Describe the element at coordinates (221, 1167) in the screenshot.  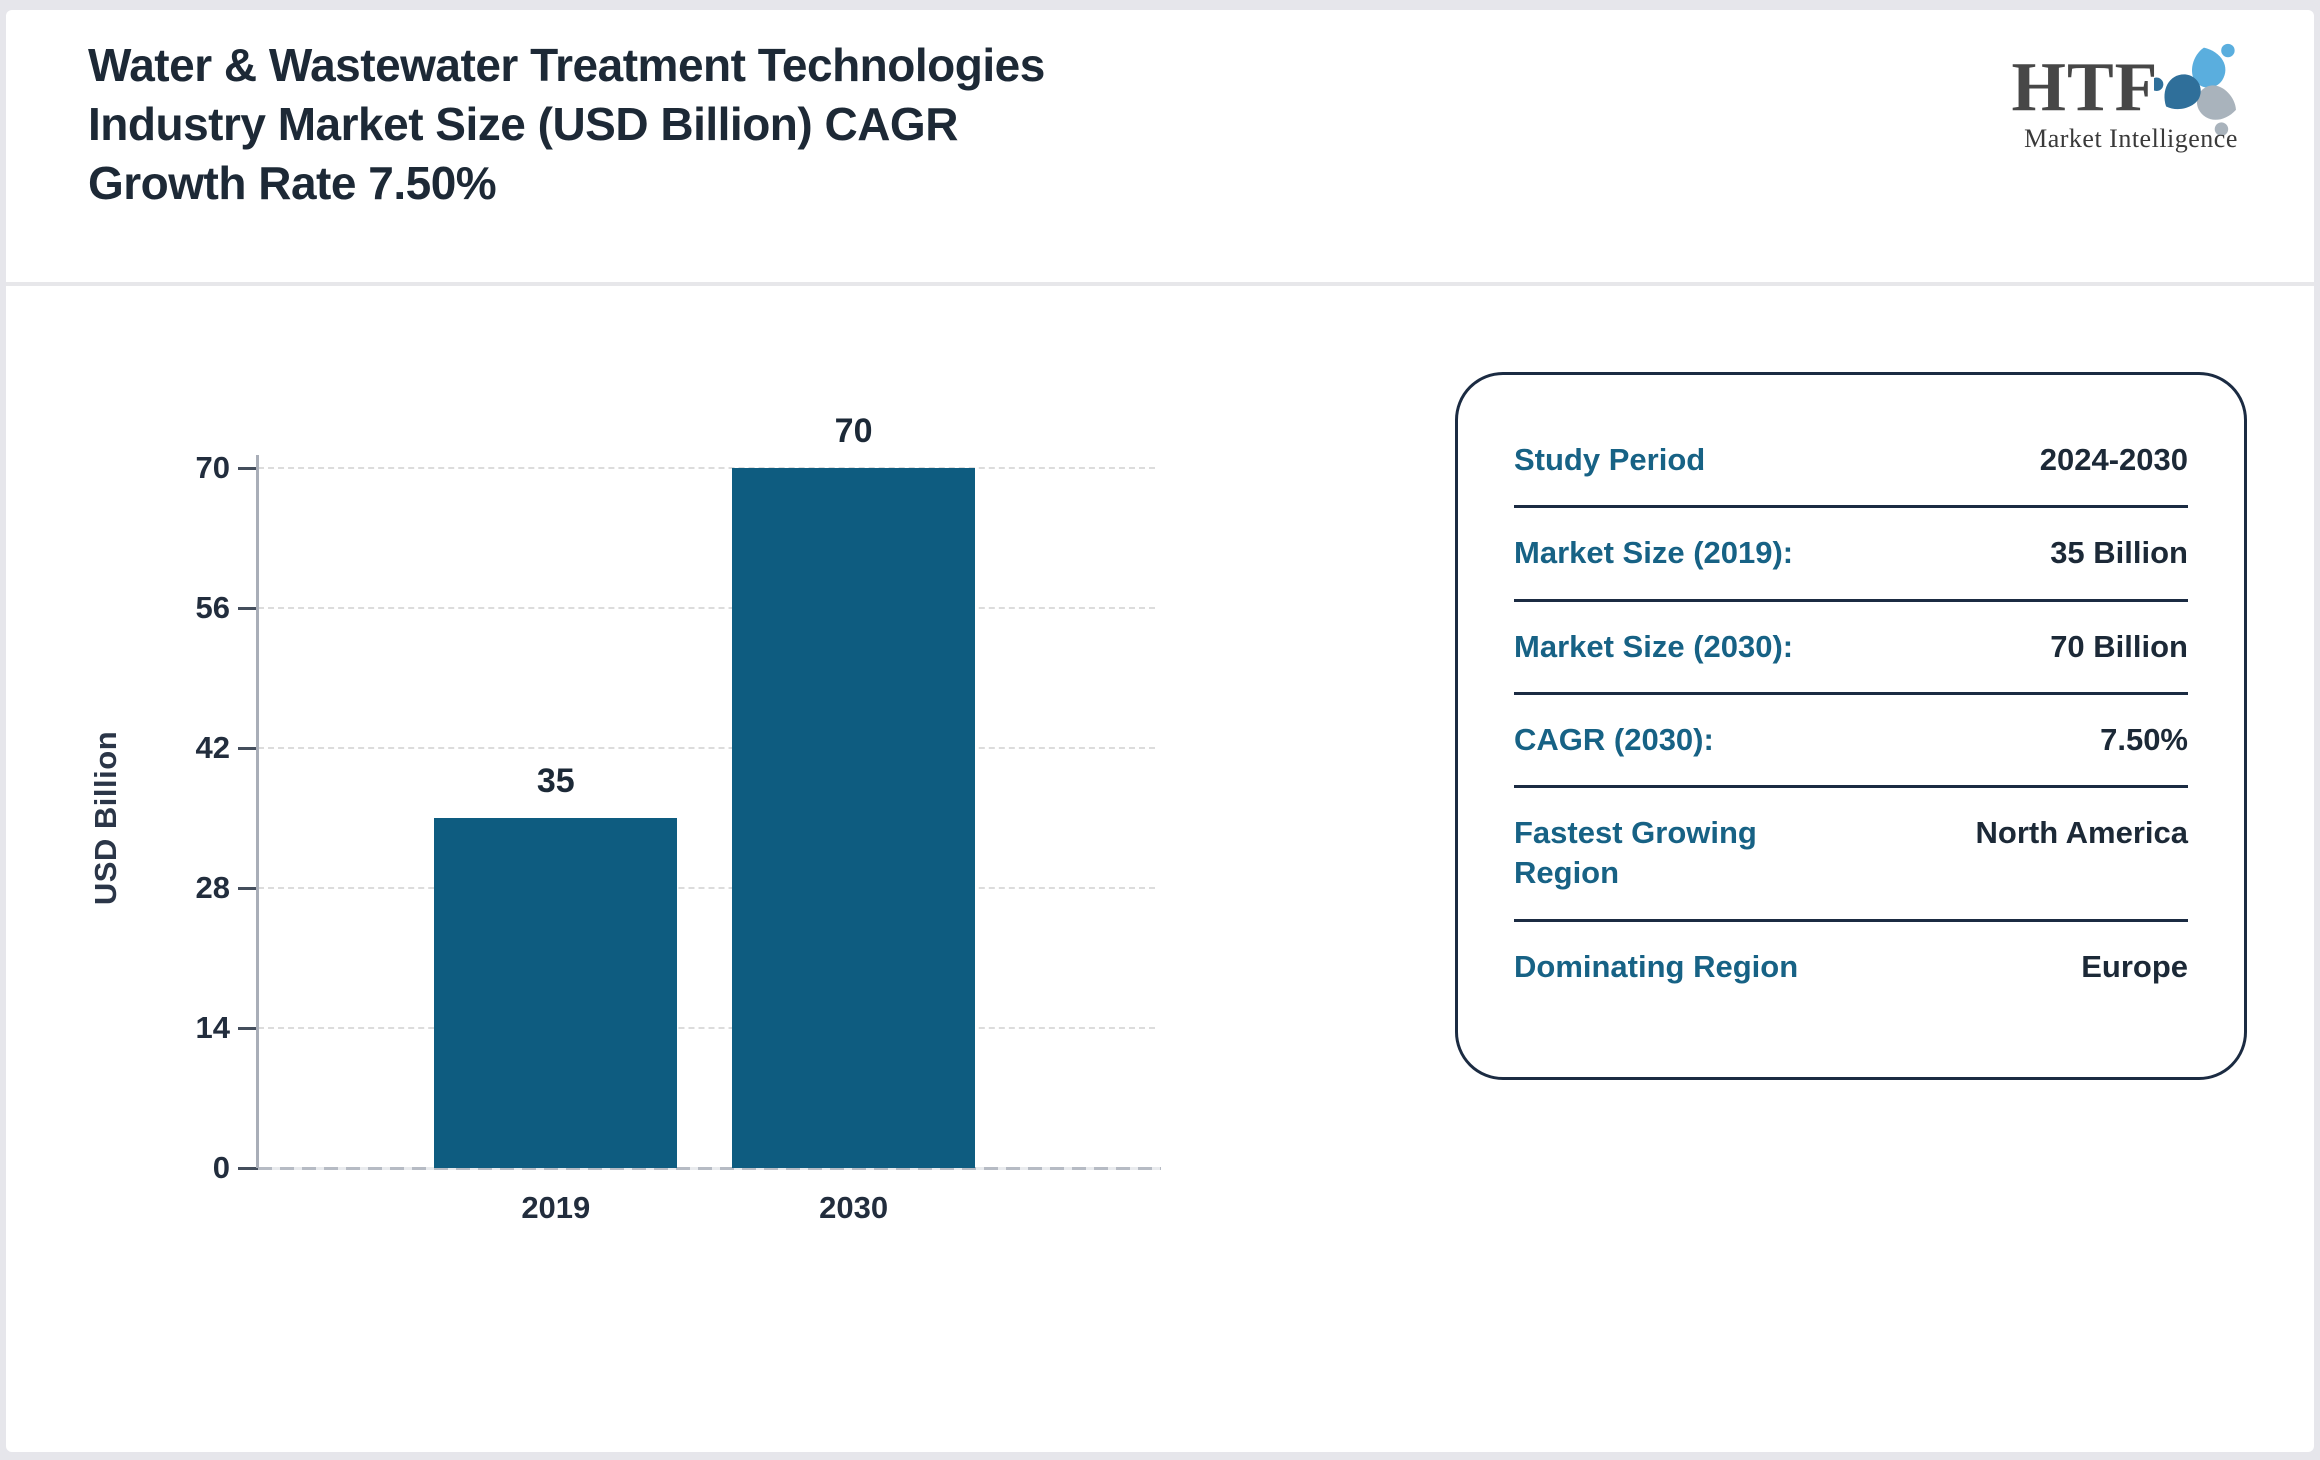
I see `y-tick-label-0: 0` at that location.